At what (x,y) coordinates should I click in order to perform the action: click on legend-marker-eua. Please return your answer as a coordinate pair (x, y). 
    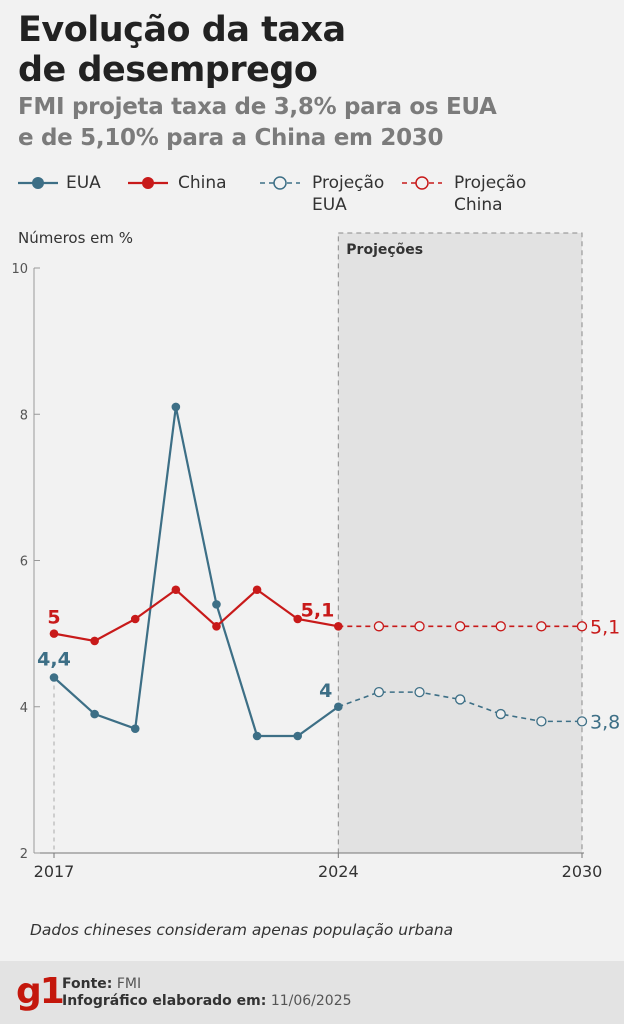
    Looking at the image, I should click on (38, 183).